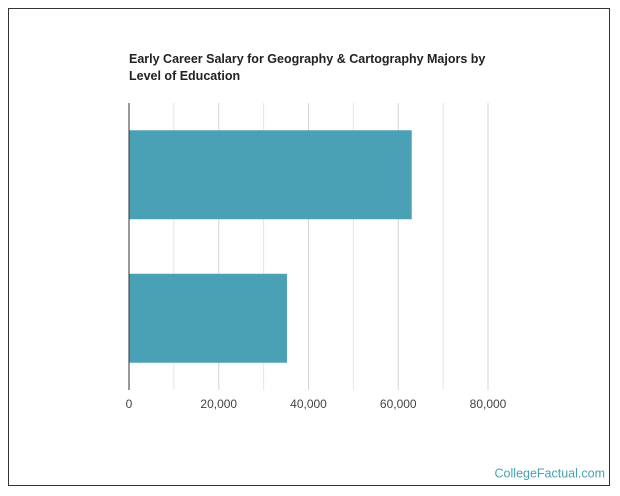 This screenshot has width=620, height=496. I want to click on x-tick-label: 20,000, so click(218, 404).